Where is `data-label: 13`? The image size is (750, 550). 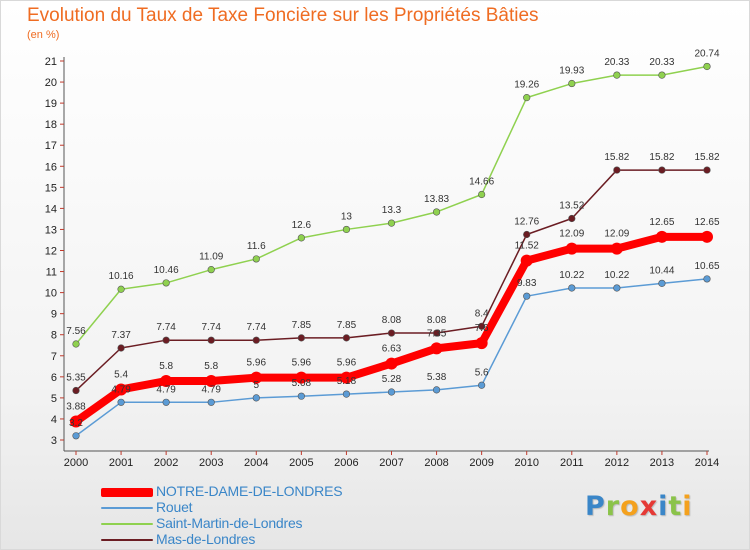 data-label: 13 is located at coordinates (347, 216).